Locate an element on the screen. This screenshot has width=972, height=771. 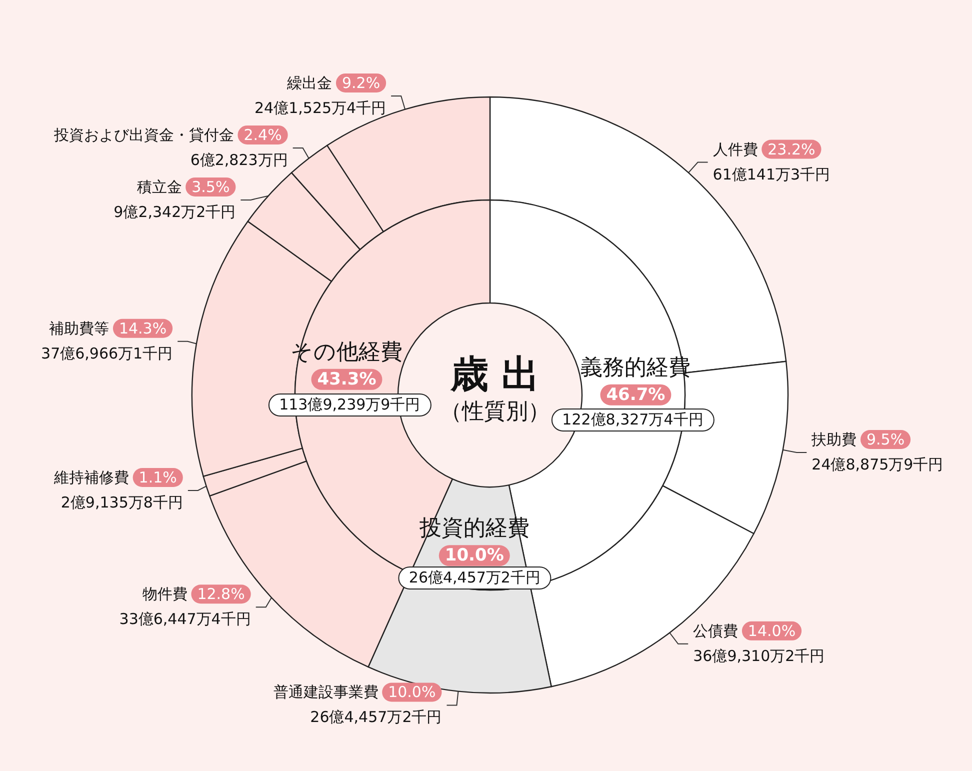
text: 24億1,525万4千円 is located at coordinates (320, 107).